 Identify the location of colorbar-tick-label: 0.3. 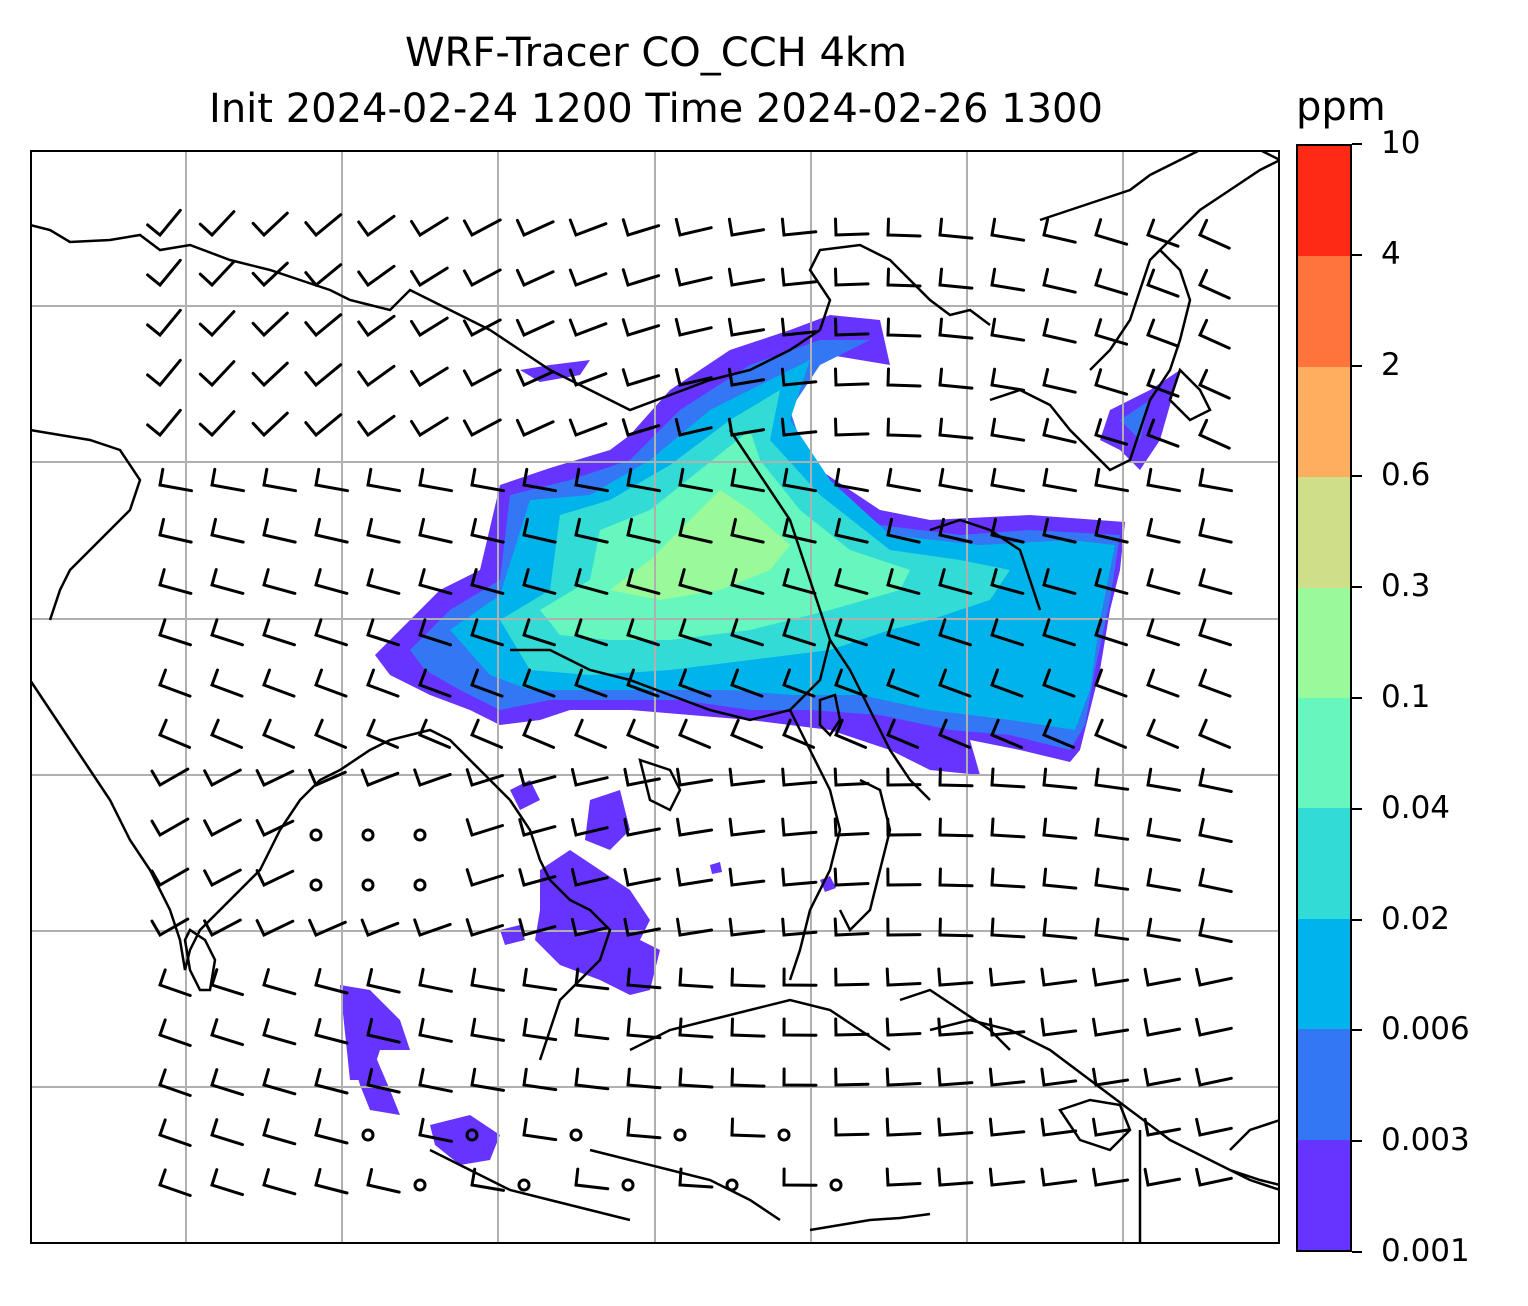
(1406, 586).